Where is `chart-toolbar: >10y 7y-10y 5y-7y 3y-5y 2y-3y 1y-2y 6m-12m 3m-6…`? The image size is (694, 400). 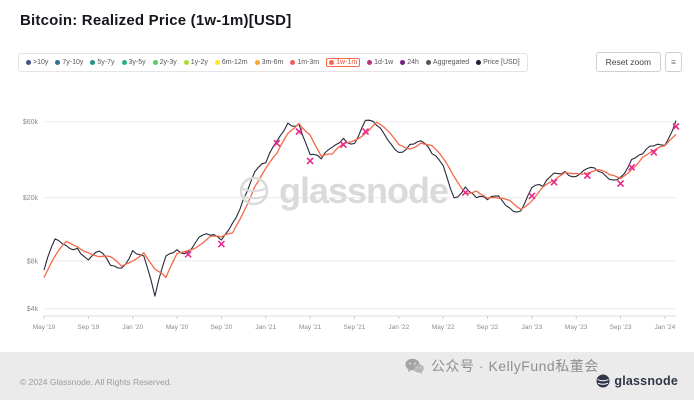 chart-toolbar: >10y 7y-10y 5y-7y 3y-5y 2y-3y 1y-2y 6m-12m 3m-6… is located at coordinates (350, 62).